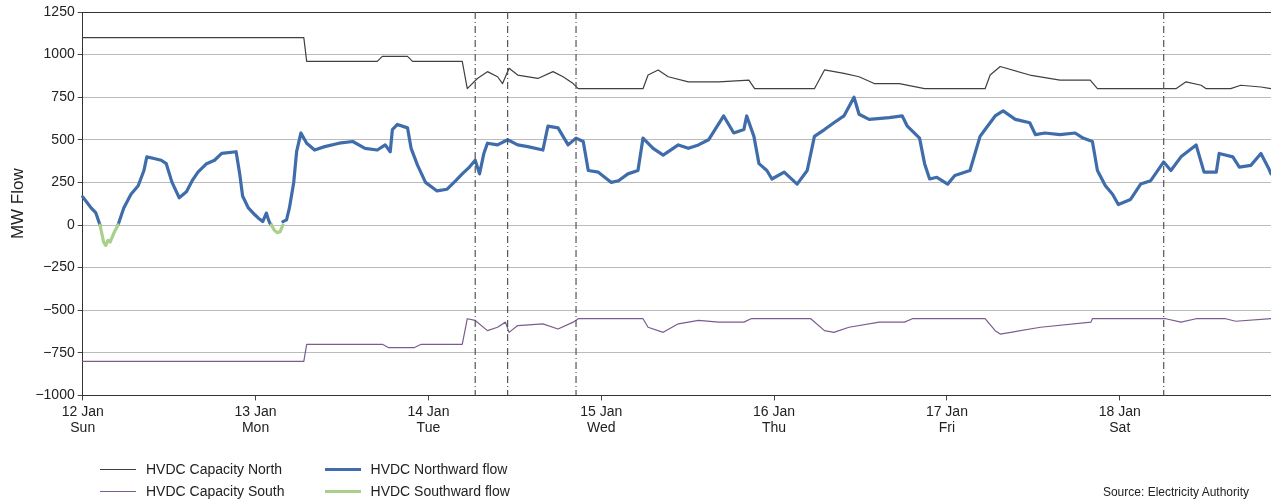 This screenshot has height=501, width=1271. I want to click on legend-label: HVDC Capacity South, so click(215, 491).